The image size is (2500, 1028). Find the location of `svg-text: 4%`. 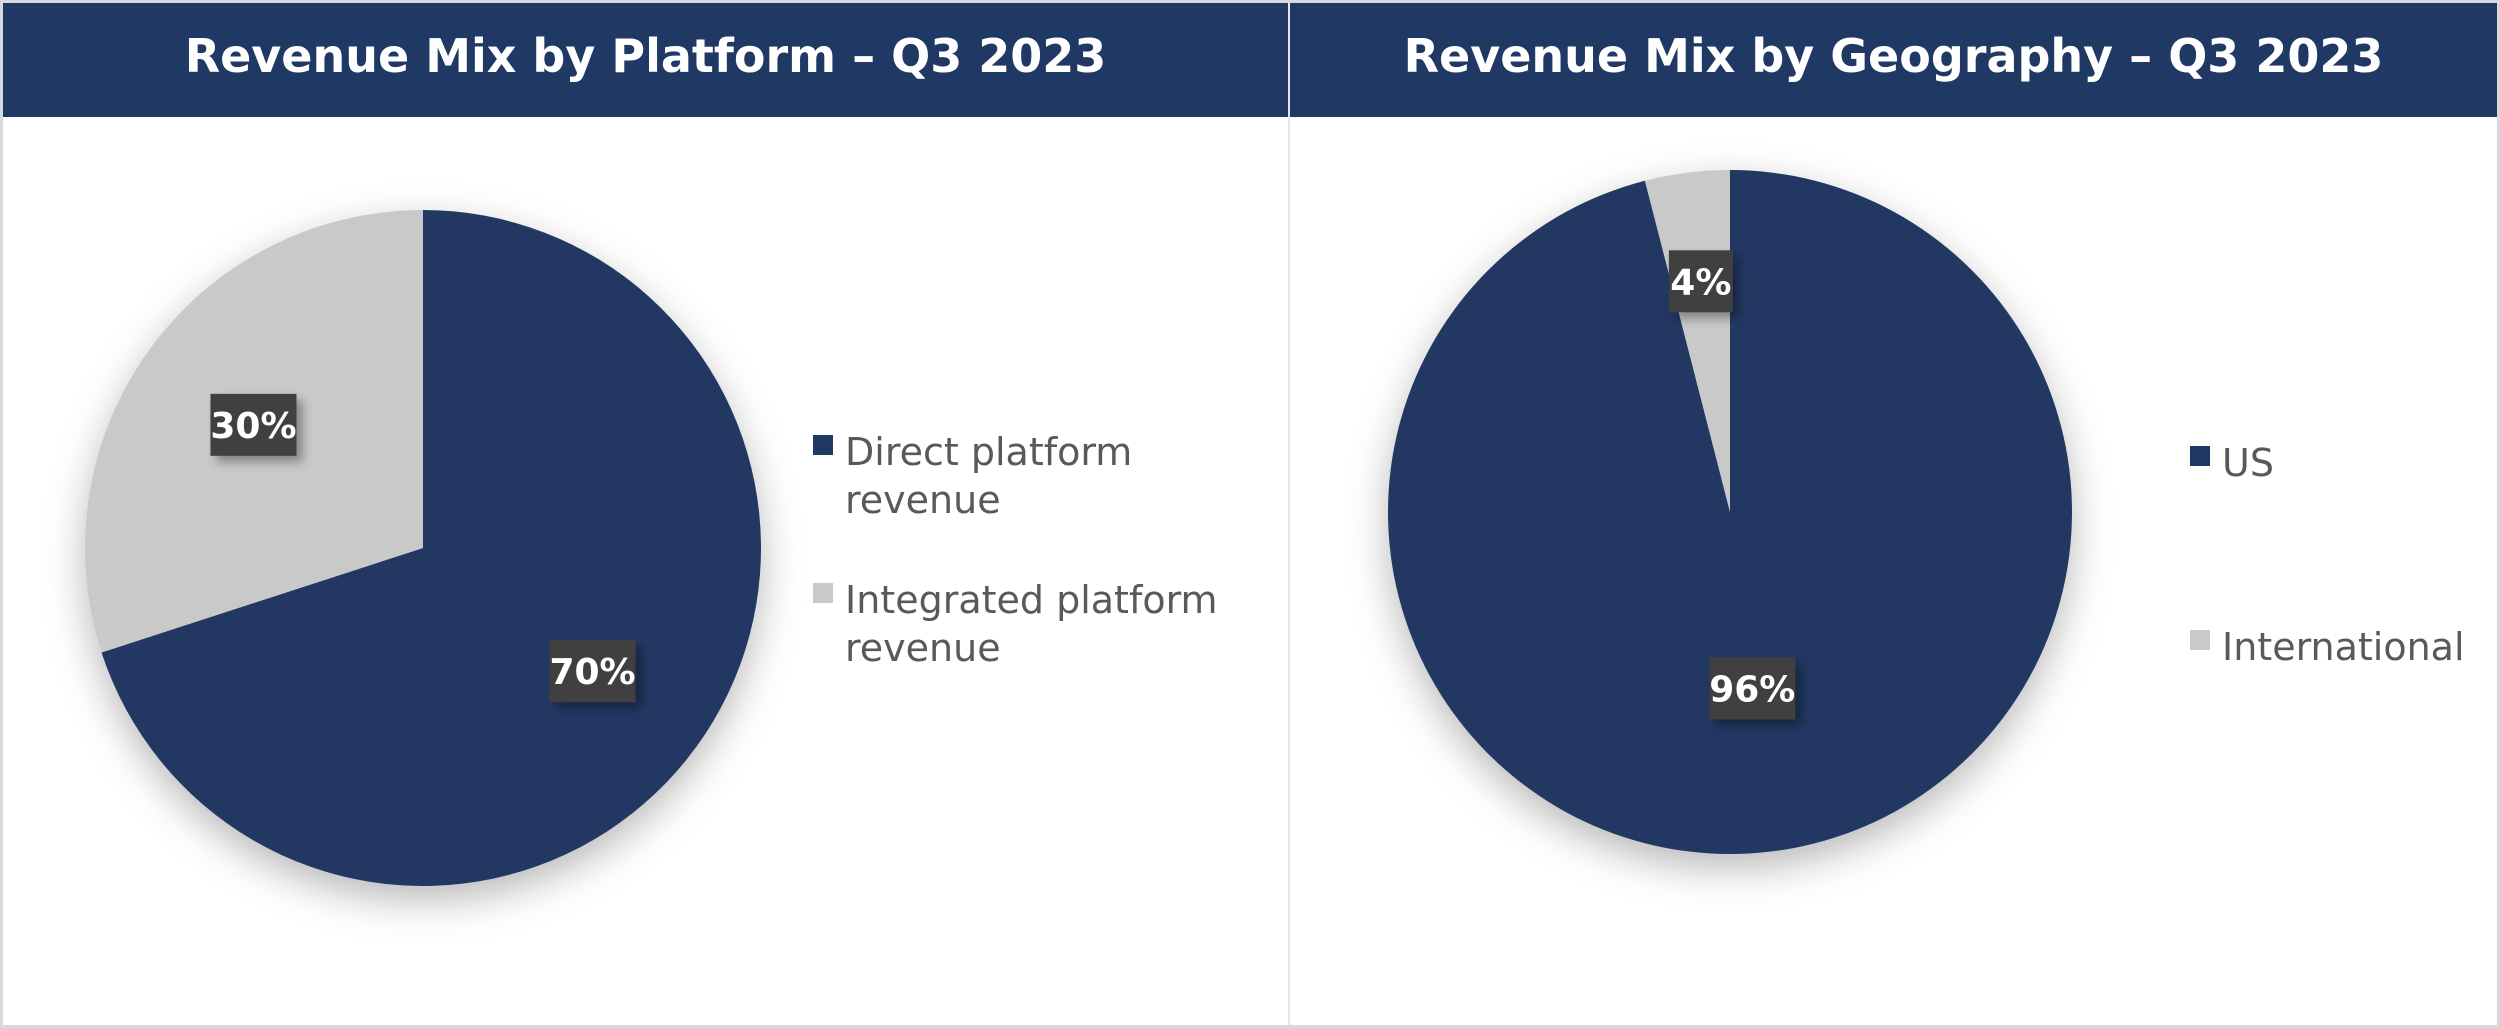

svg-text: 4% is located at coordinates (1700, 282).